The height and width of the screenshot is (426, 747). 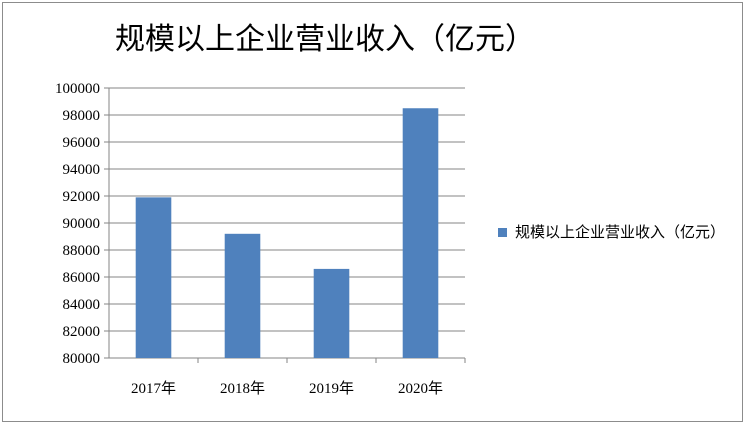 What do you see at coordinates (625, 232) in the screenshot?
I see `legend-label: 规模以上企业营业收入（亿元）` at bounding box center [625, 232].